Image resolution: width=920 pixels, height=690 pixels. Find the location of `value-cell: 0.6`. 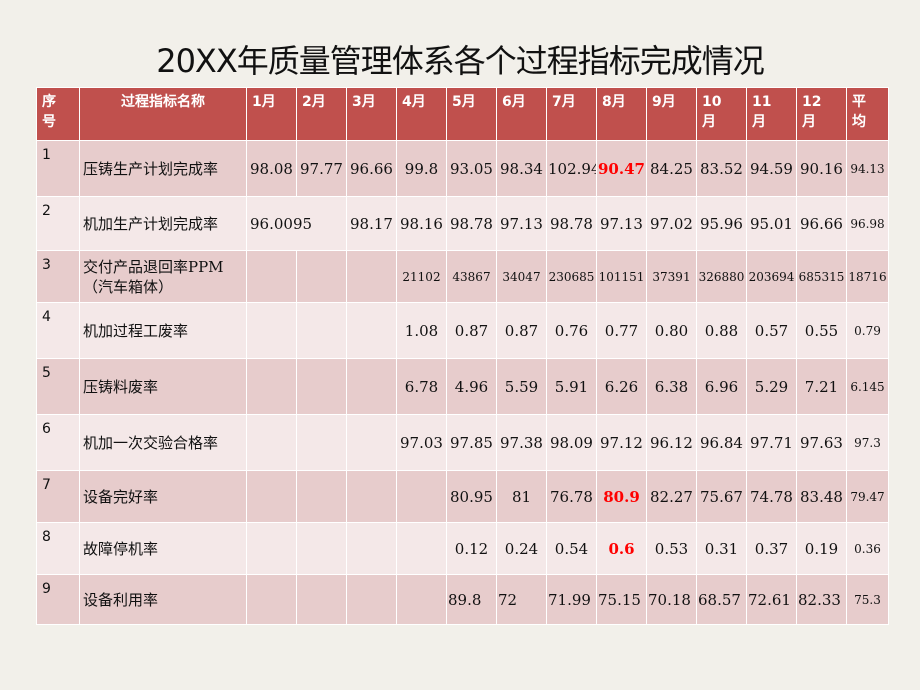

value-cell: 0.6 is located at coordinates (621, 548).